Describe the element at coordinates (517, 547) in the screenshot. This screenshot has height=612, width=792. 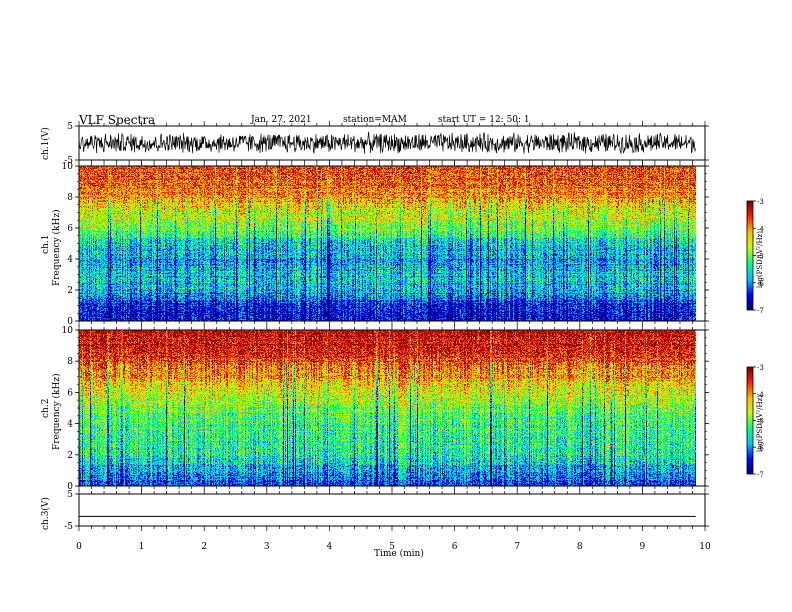
I see `x-tick-label: 7` at that location.